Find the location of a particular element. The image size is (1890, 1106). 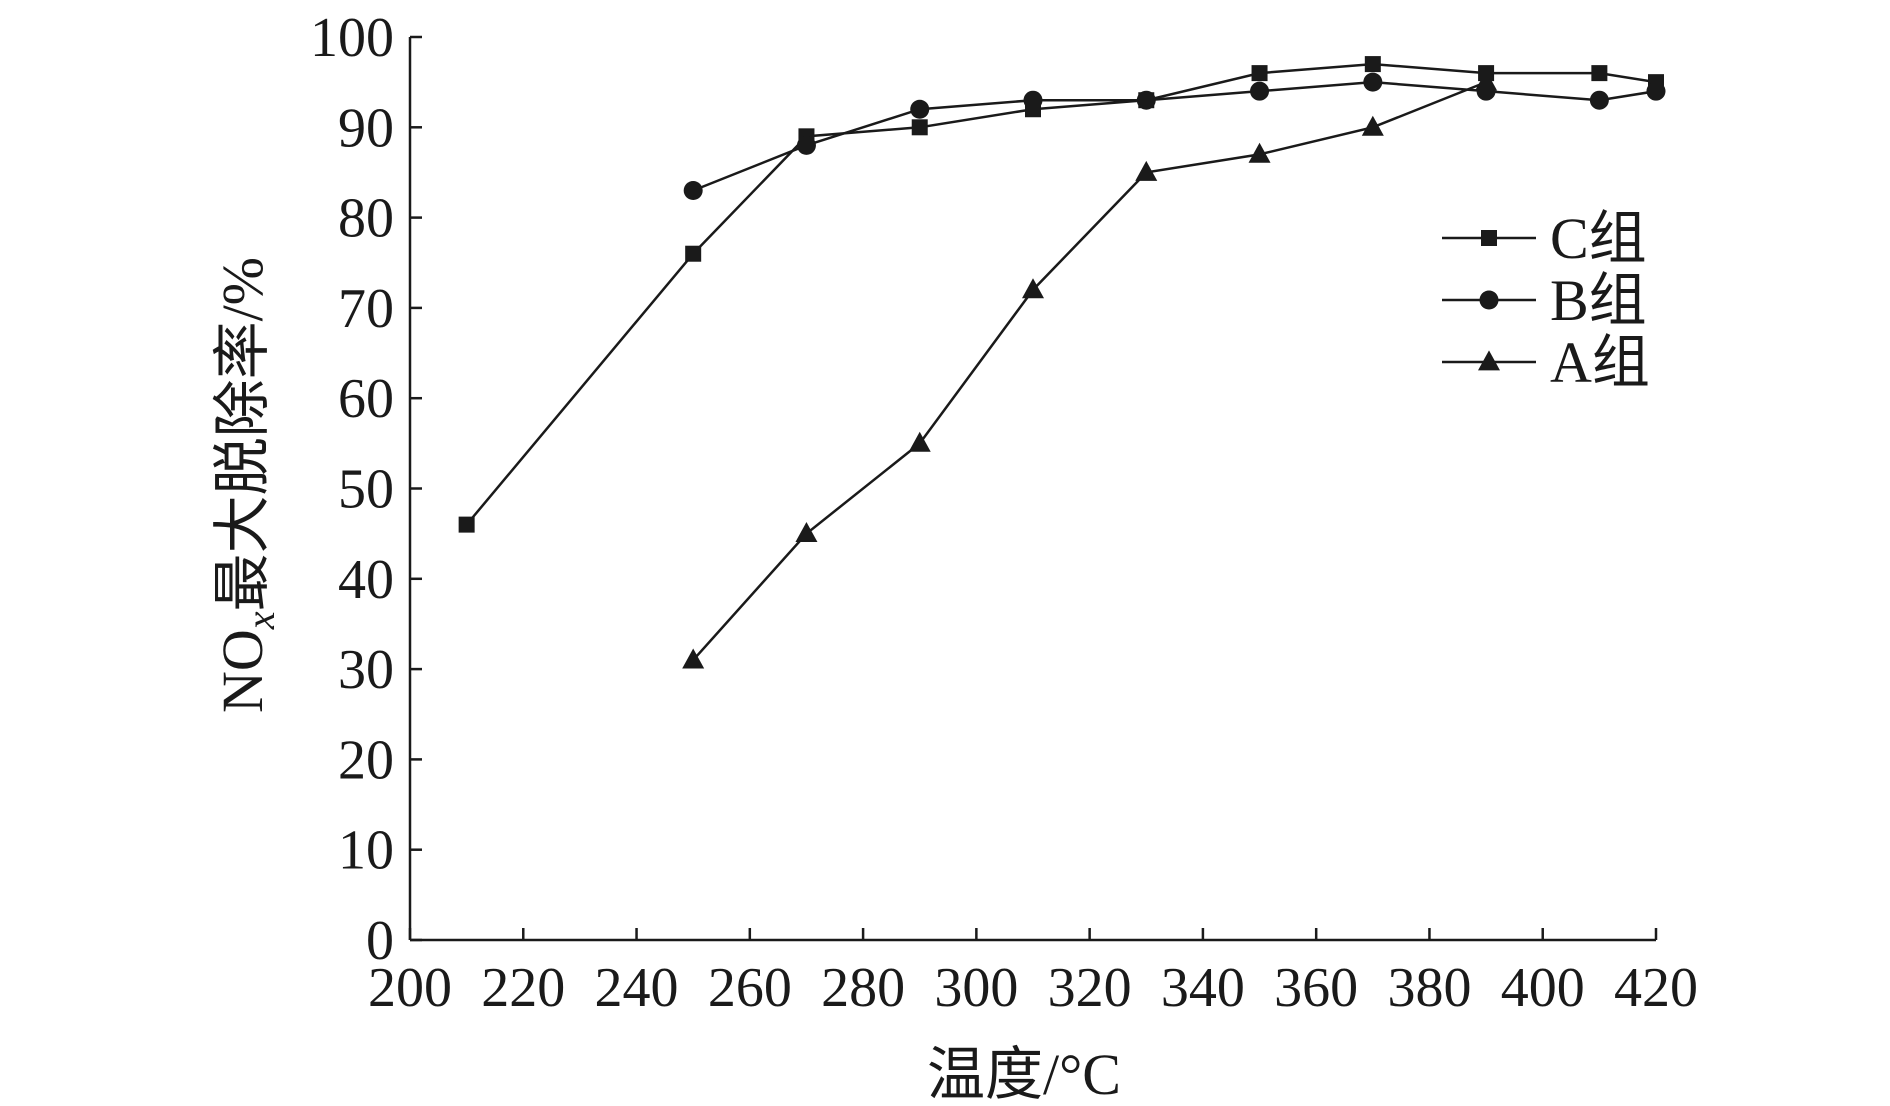

legend-label: B组 is located at coordinates (1598, 300).